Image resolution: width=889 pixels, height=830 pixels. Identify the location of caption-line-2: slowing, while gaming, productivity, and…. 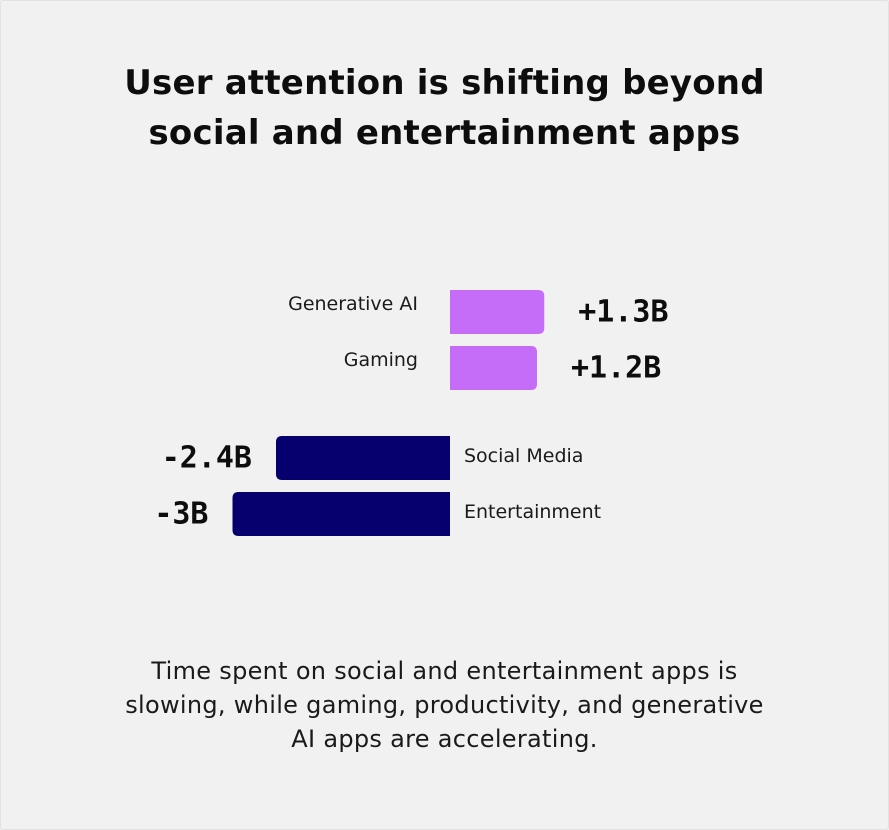
(444, 705).